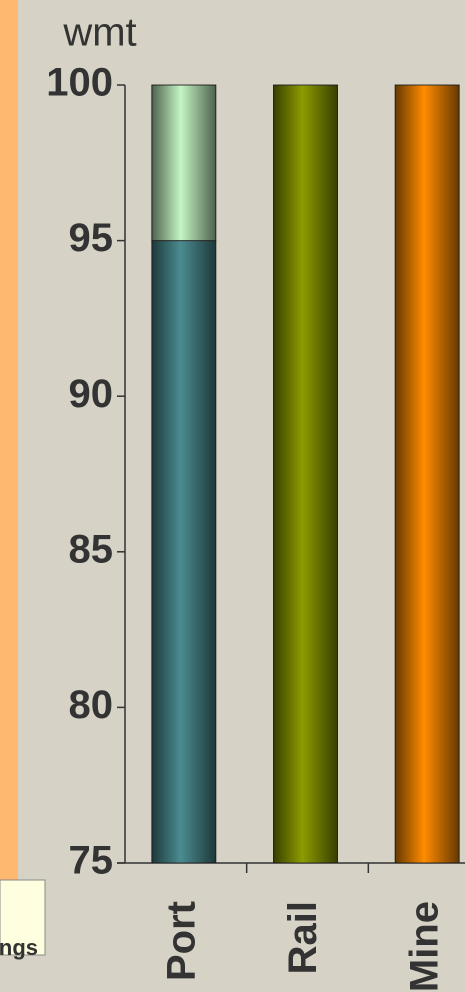 The image size is (465, 992). What do you see at coordinates (425, 946) in the screenshot?
I see `x-tick-label: Mine` at bounding box center [425, 946].